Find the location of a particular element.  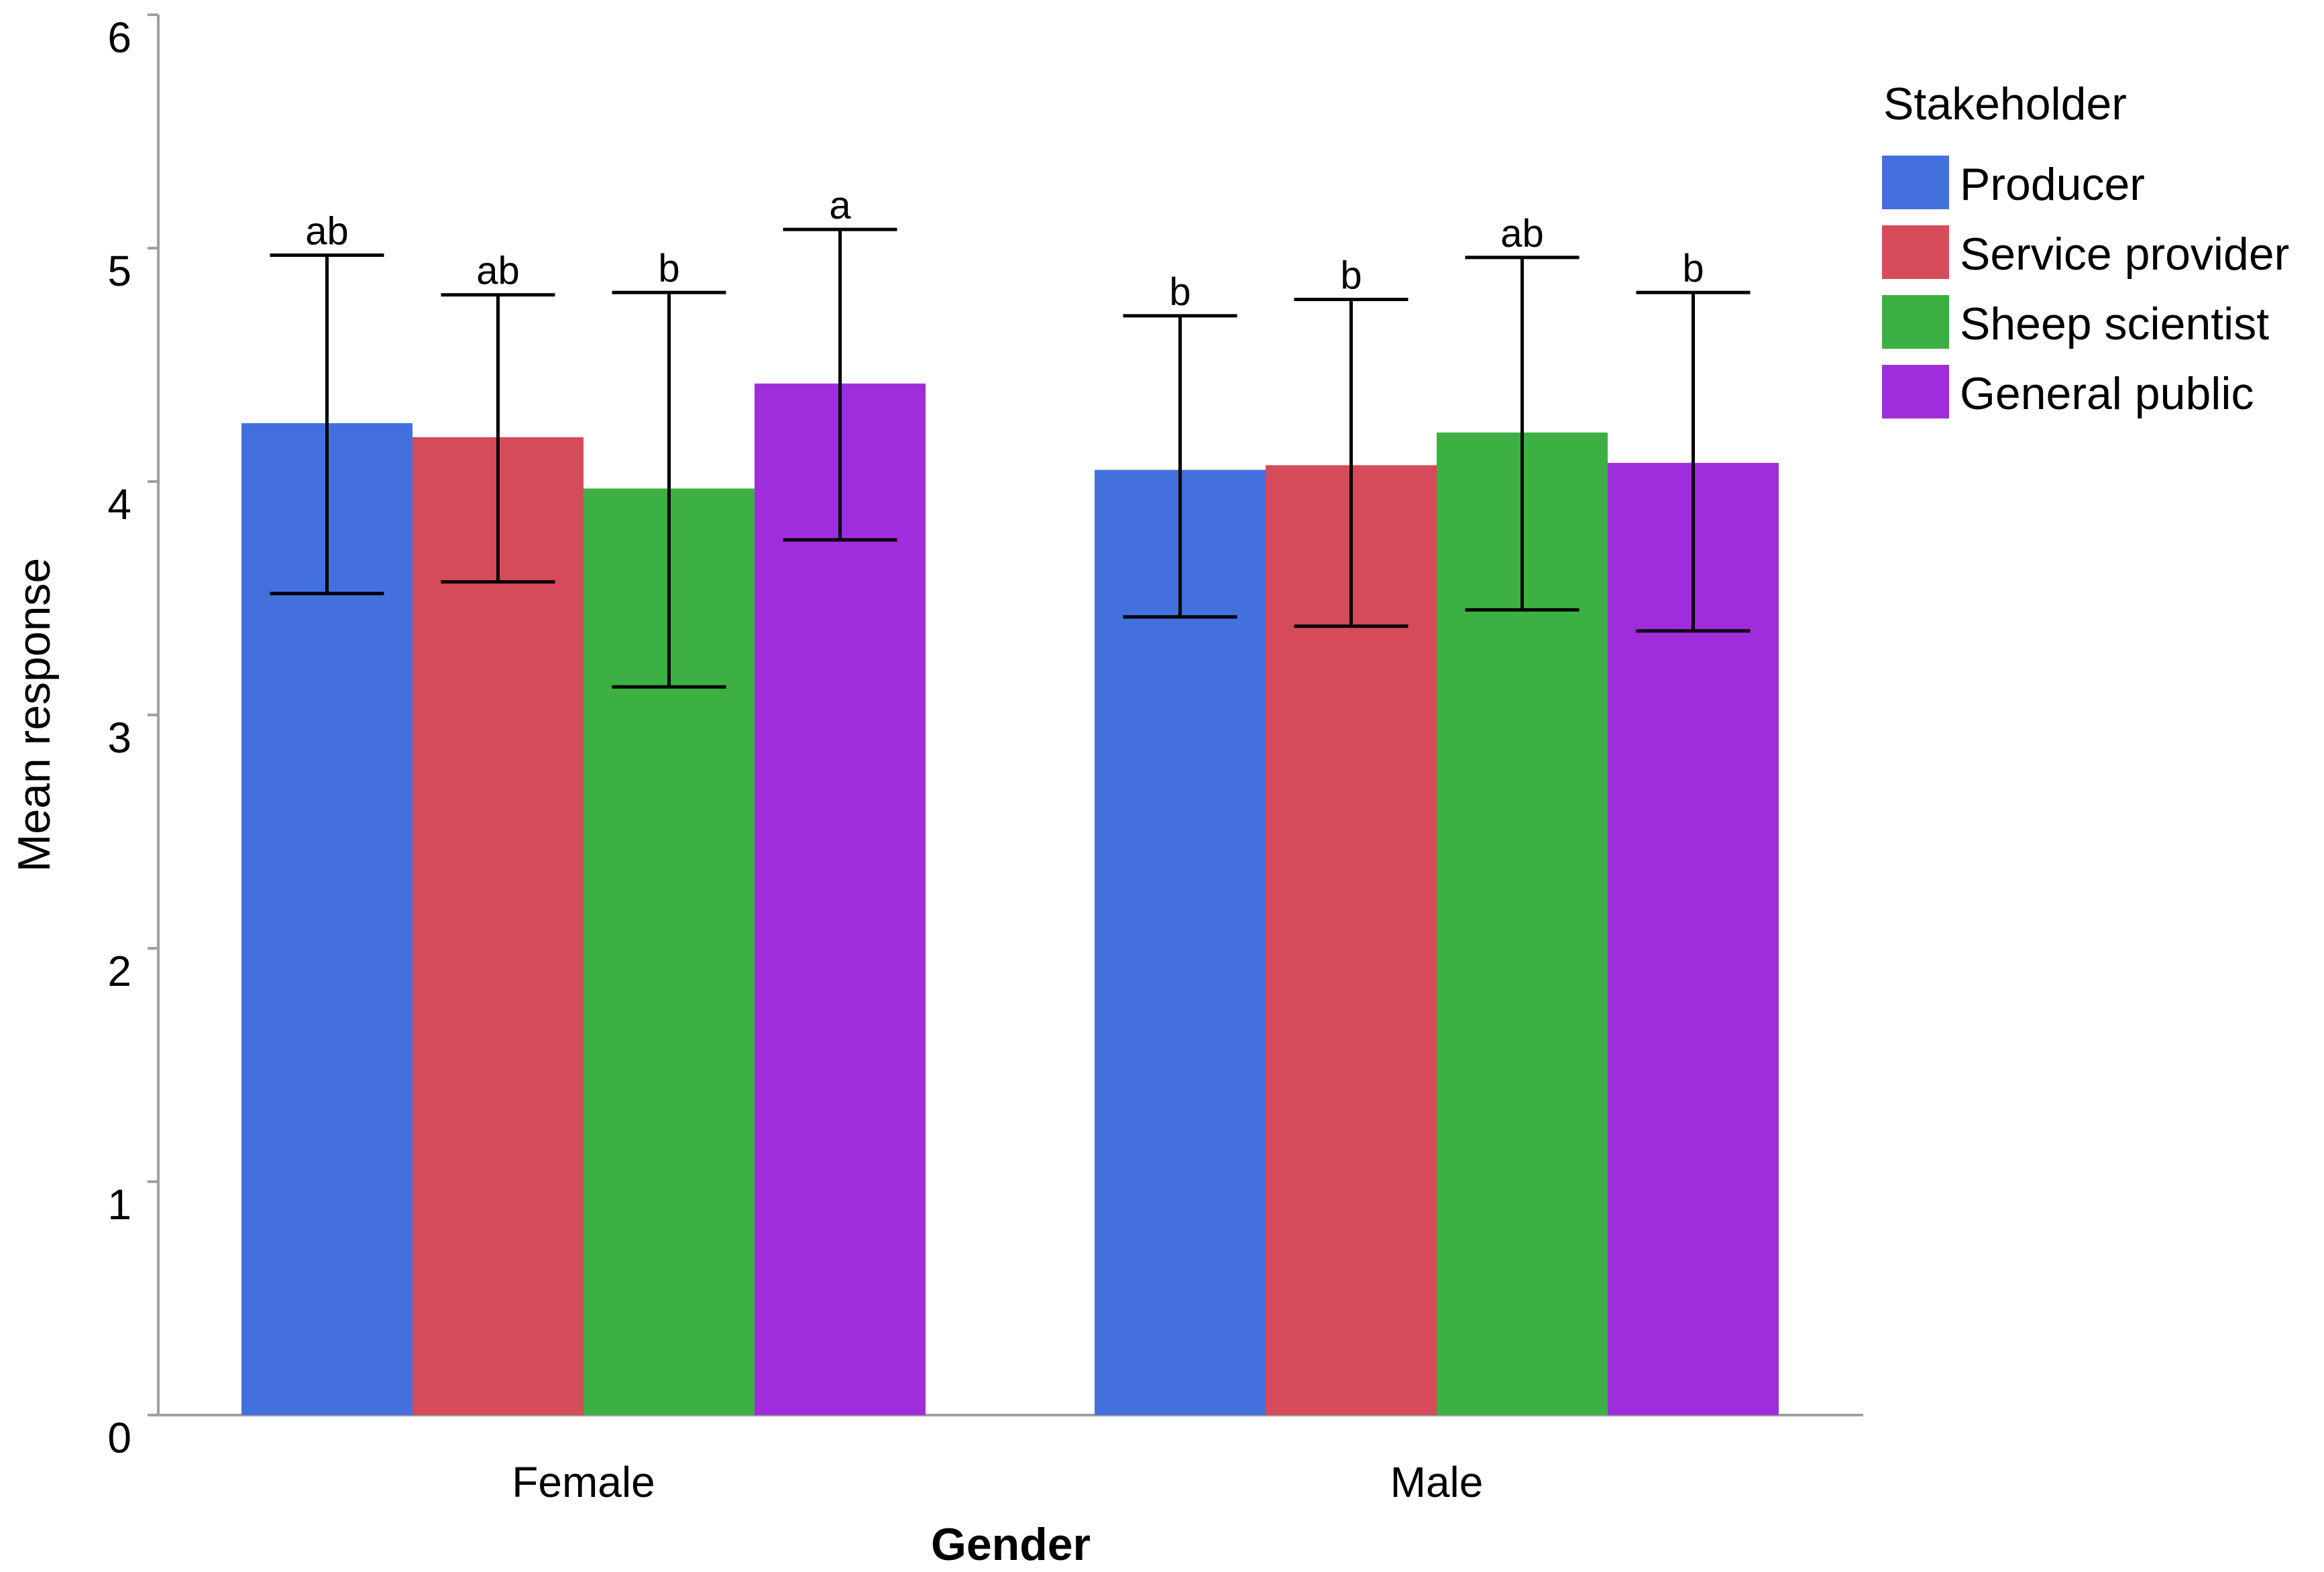

x-tick-label-female: Female is located at coordinates (583, 1482).